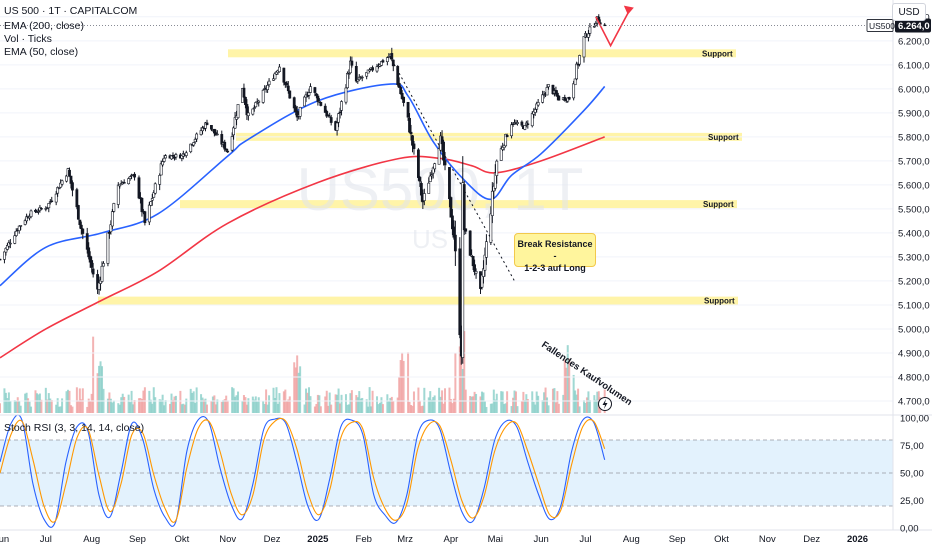  I want to click on price-tick-label: 6.200,0, so click(914, 41).